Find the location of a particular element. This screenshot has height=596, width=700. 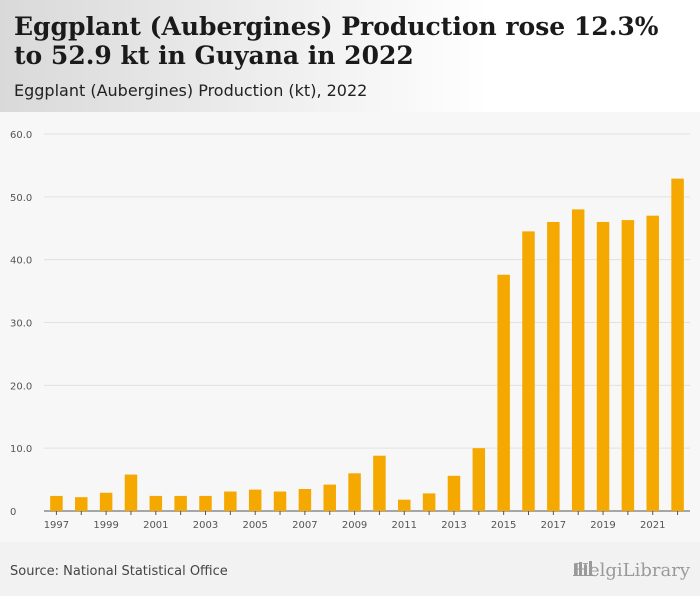

bar-2021 is located at coordinates (652, 363).